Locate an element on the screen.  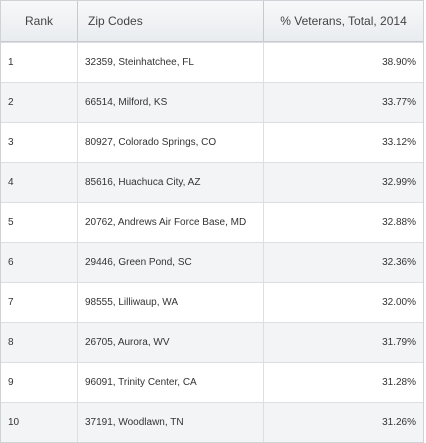
zip-code-cell: 32359, Steinhatchee, FL is located at coordinates (170, 62).